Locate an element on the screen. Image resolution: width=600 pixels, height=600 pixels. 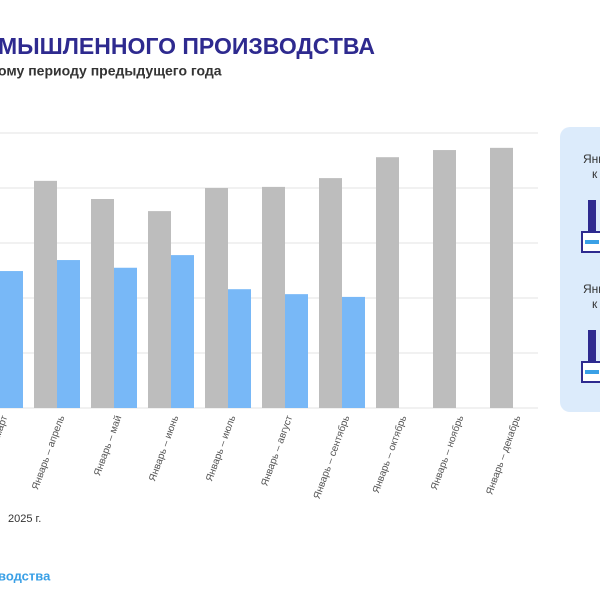
x-tick-label: Январь – май is located at coordinates (108, 445).